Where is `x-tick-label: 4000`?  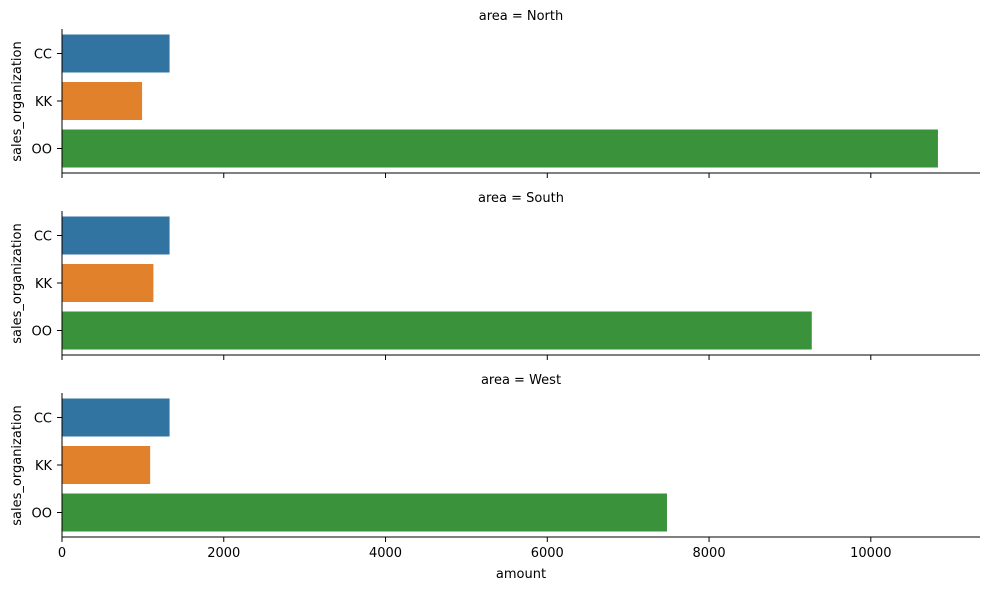
x-tick-label: 4000 is located at coordinates (385, 553).